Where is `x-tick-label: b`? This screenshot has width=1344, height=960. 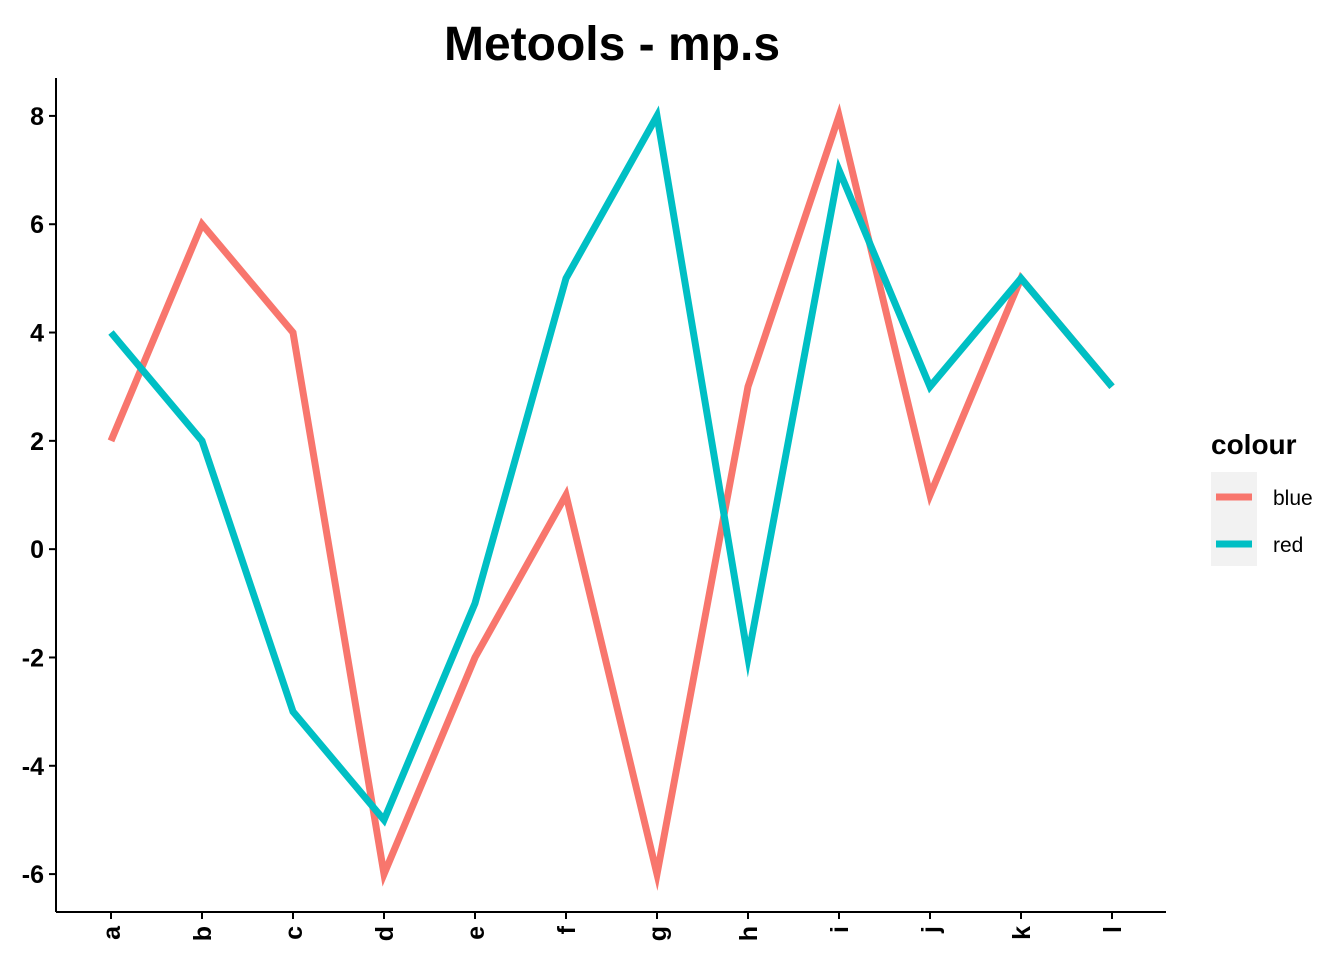 x-tick-label: b is located at coordinates (203, 933).